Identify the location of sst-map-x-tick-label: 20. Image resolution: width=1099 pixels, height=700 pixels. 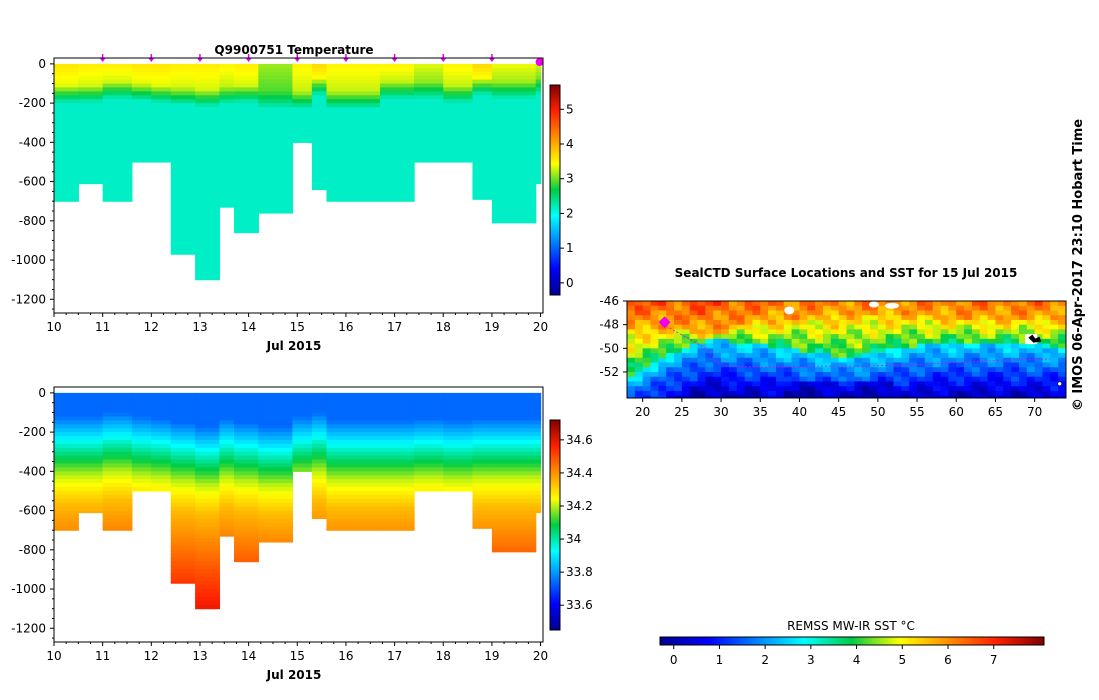
(642, 412).